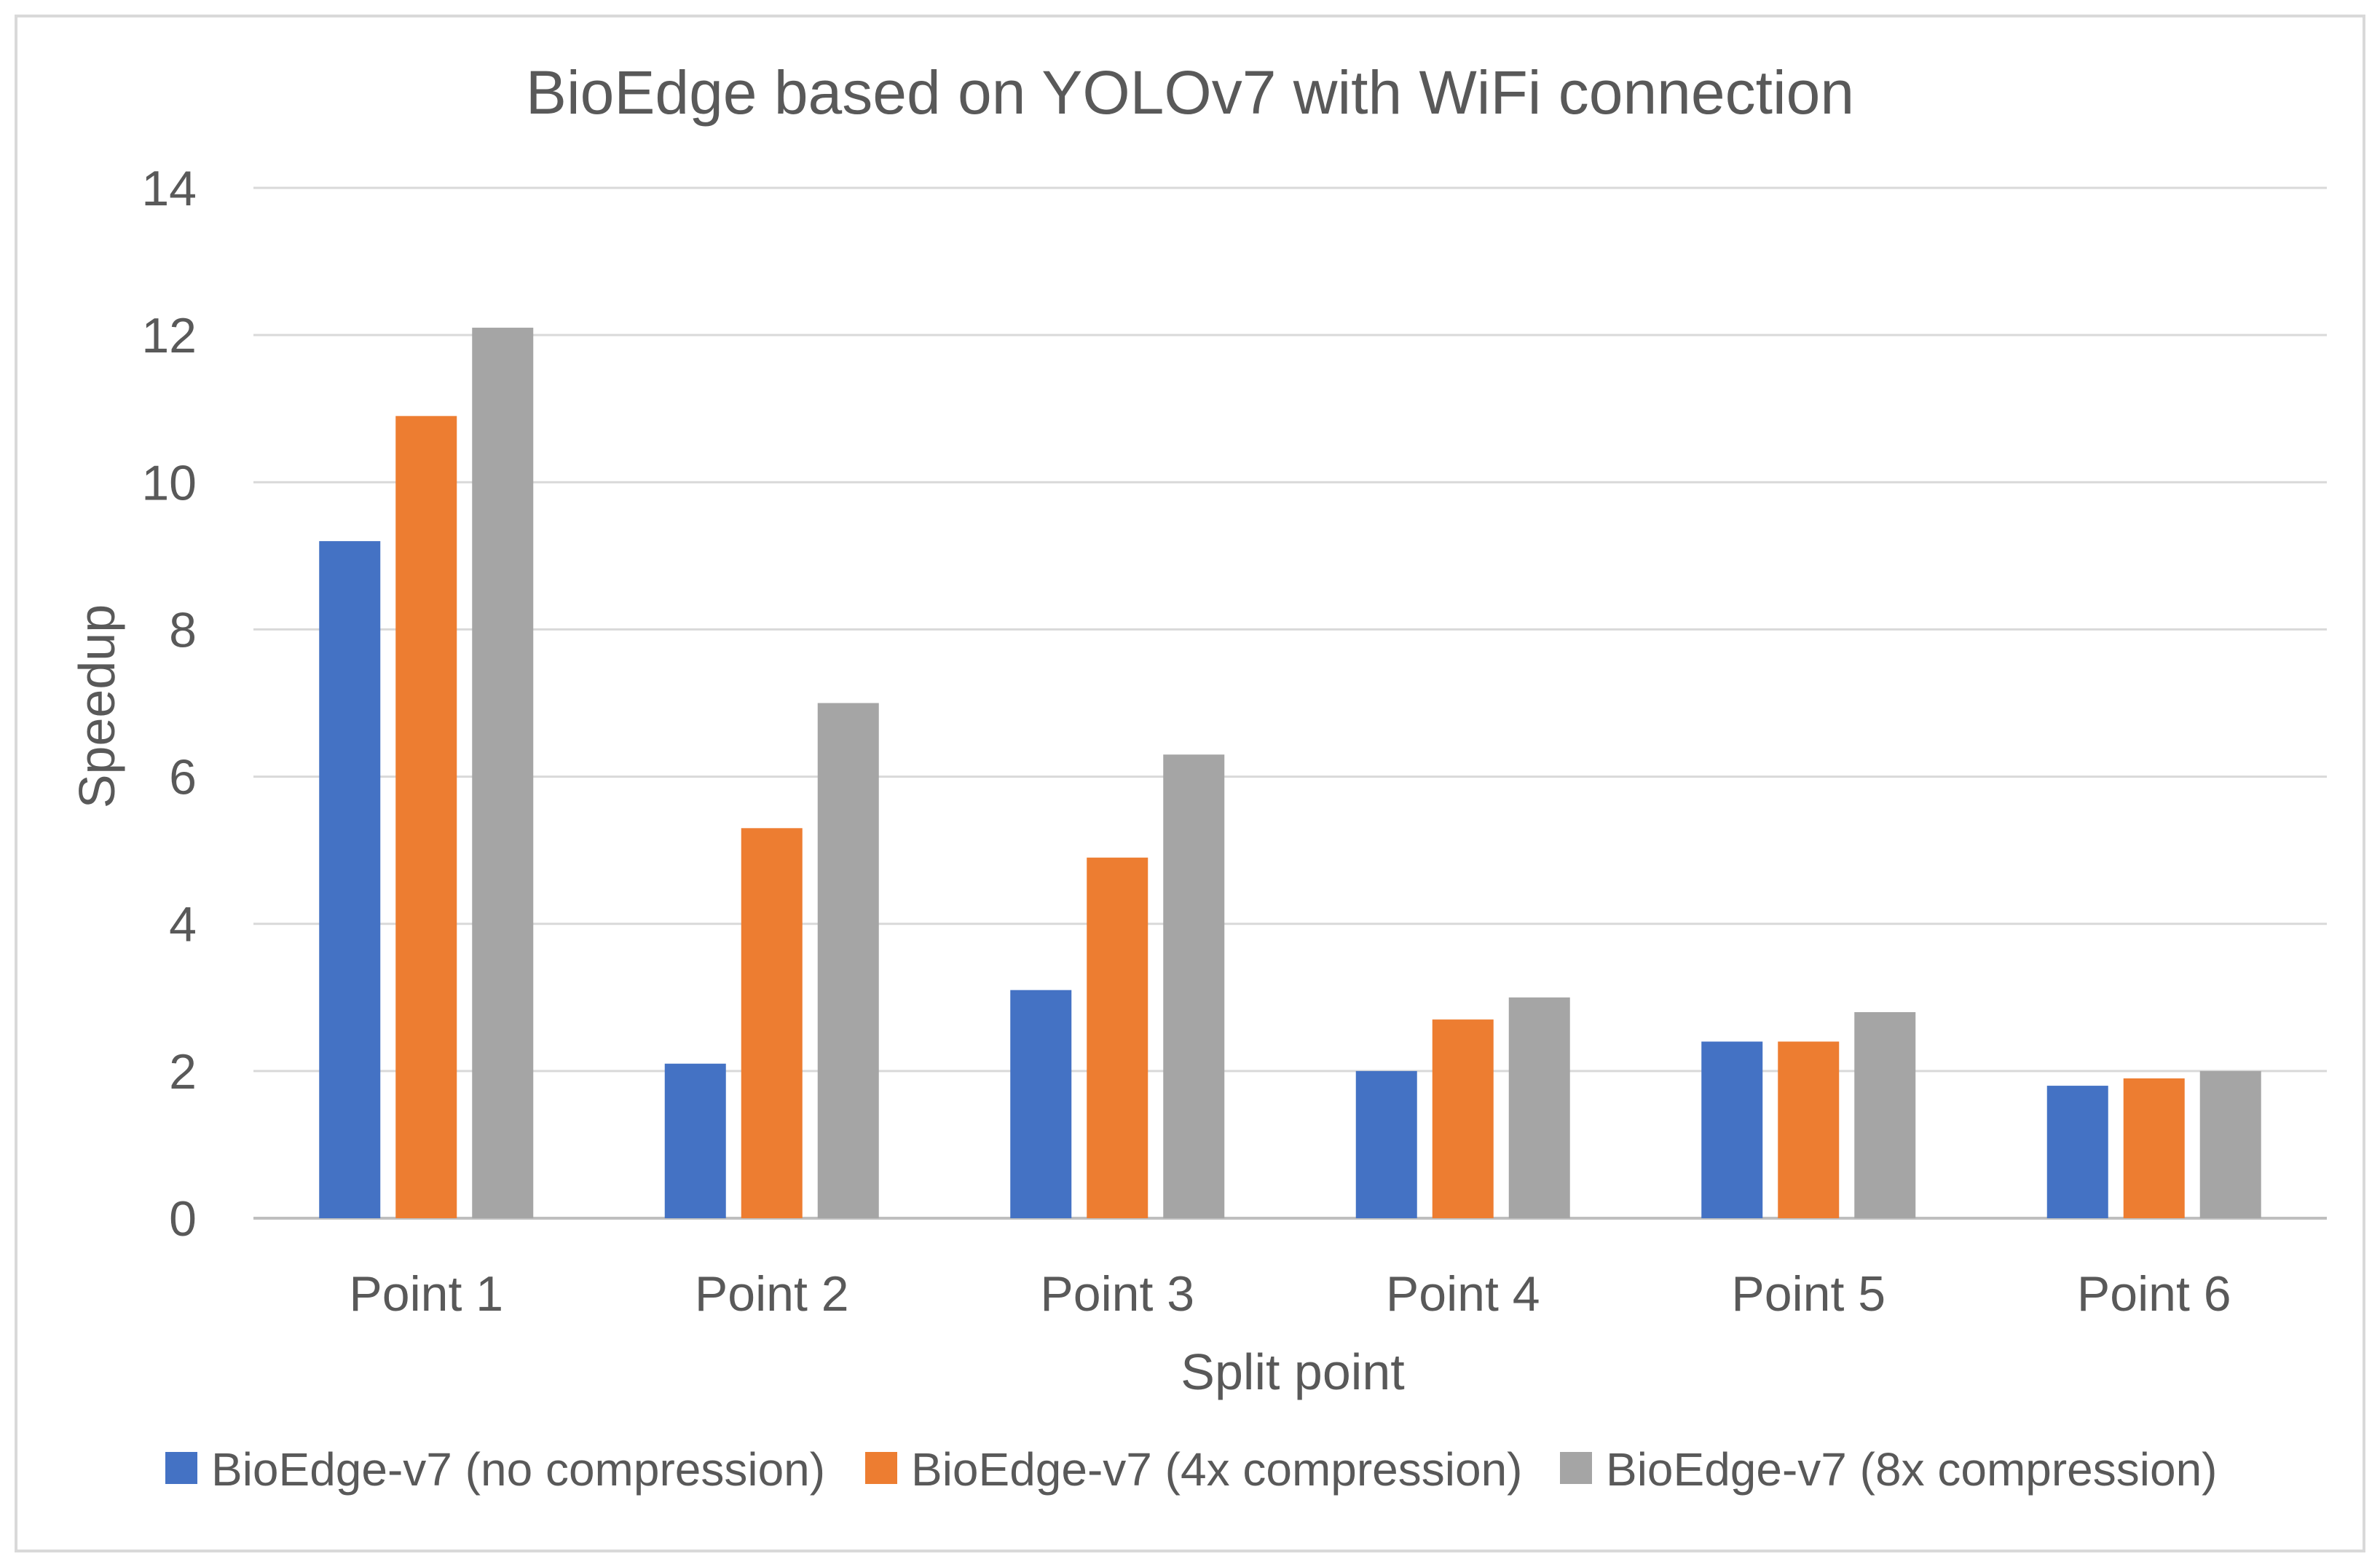  Describe the element at coordinates (169, 188) in the screenshot. I see `y-tick-label: 14` at that location.